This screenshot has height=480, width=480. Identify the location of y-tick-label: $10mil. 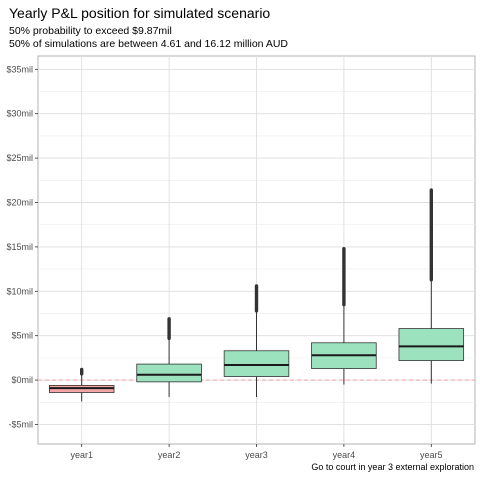
(19, 291).